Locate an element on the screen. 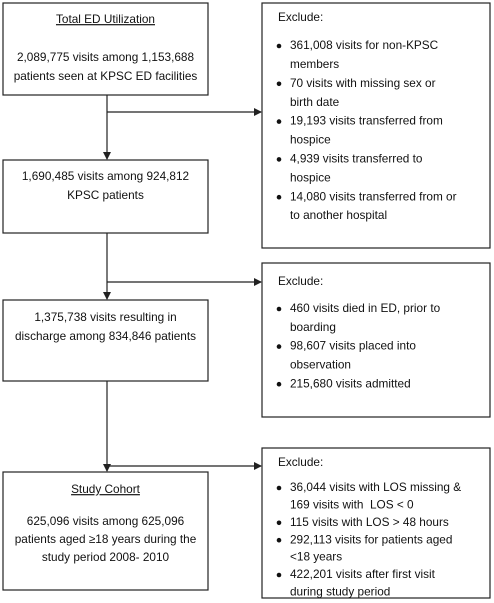  box-text: 1,375,738 visits resulting in is located at coordinates (105, 317).